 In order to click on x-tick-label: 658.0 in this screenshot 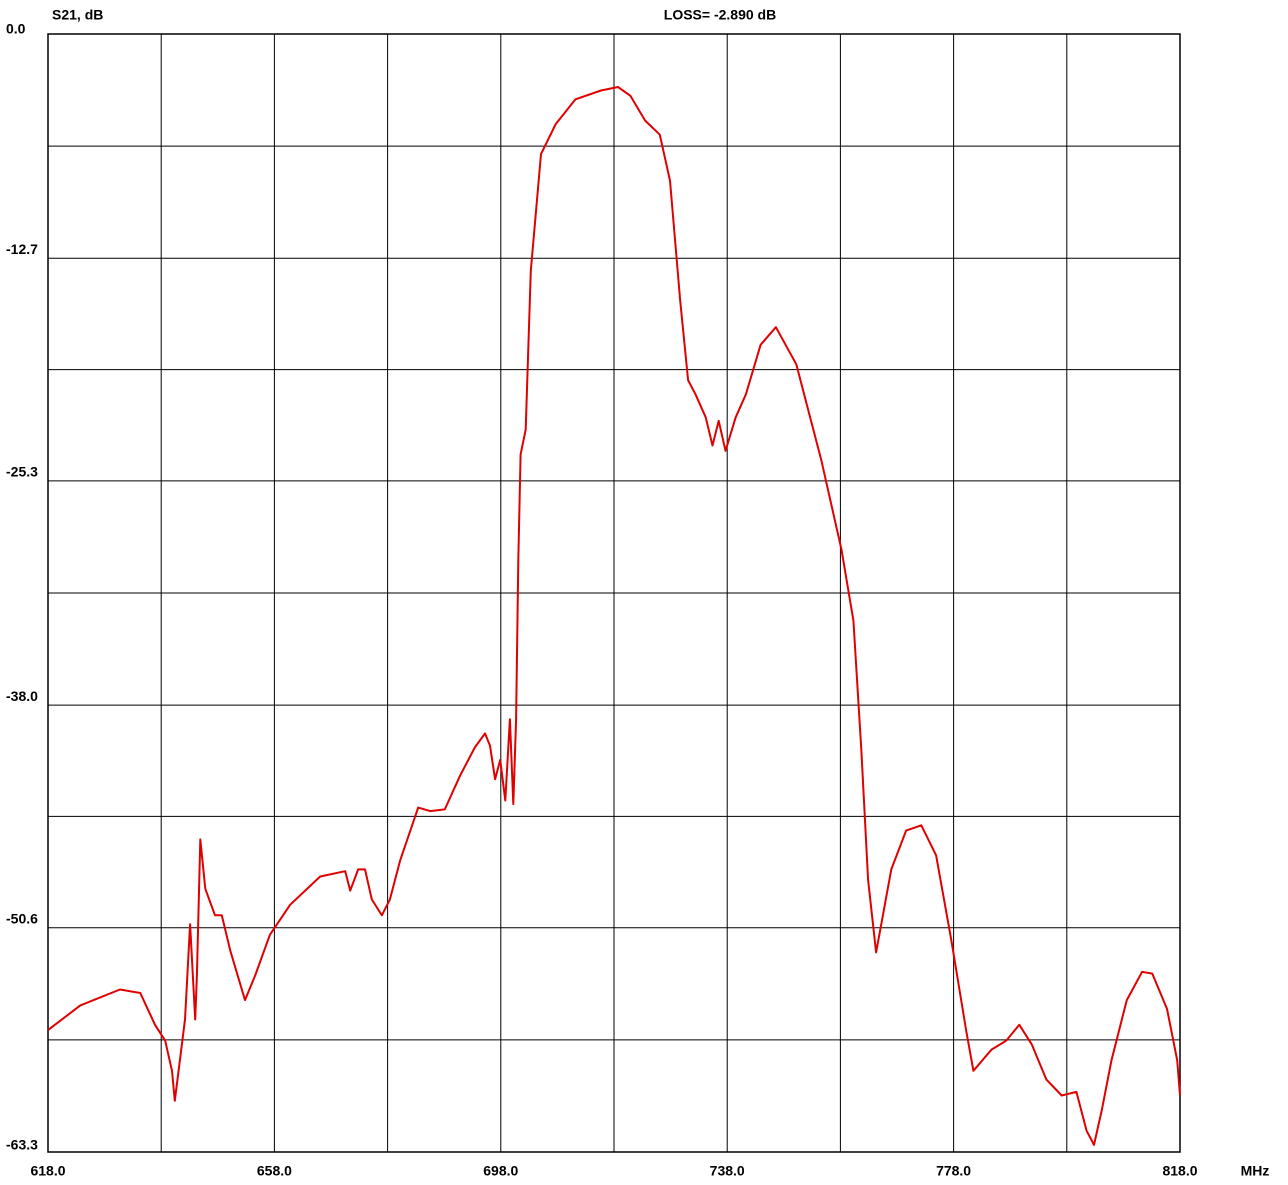, I will do `click(274, 1171)`.